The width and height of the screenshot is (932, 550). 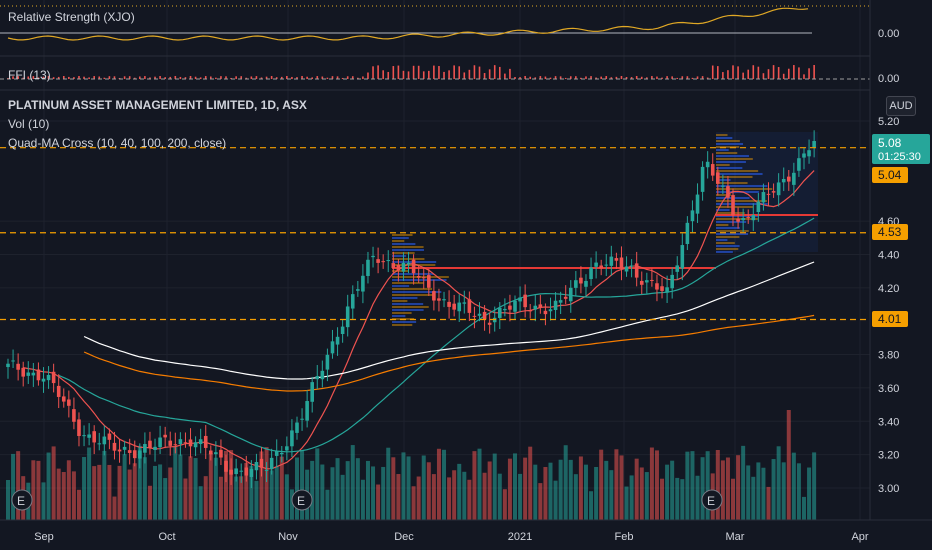 I want to click on rs-title: Relative Strength (XJO), so click(x=71, y=17).